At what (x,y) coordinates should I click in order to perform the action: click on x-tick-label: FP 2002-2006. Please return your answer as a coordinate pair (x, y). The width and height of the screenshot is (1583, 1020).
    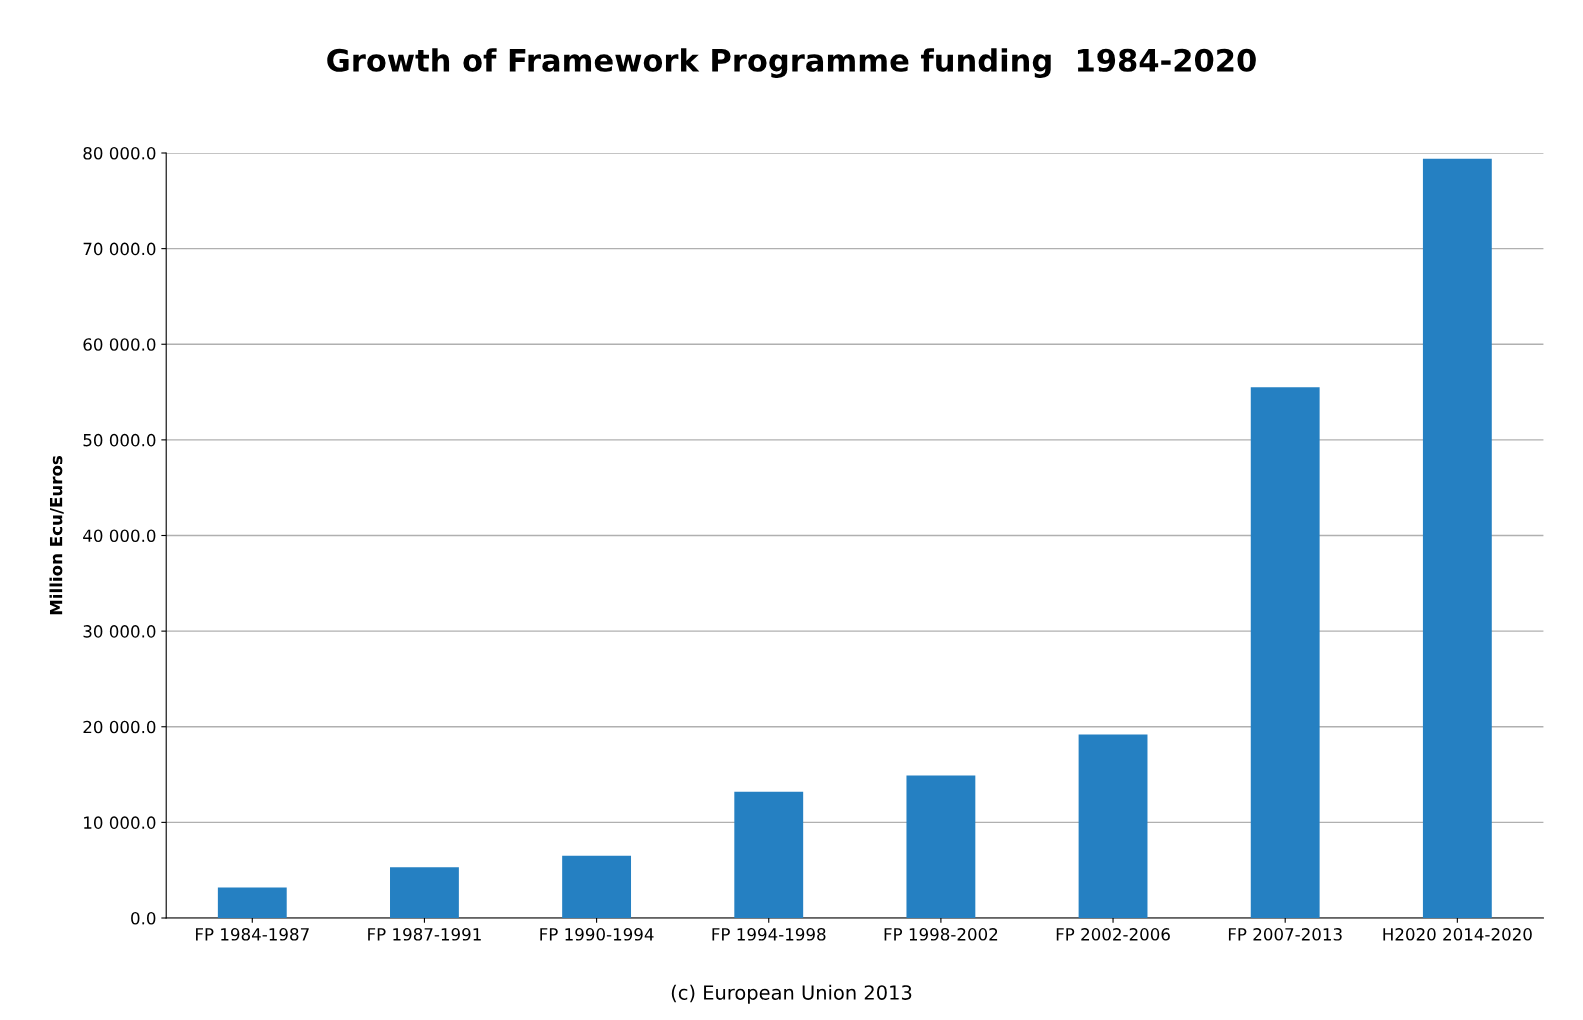
    Looking at the image, I should click on (1113, 934).